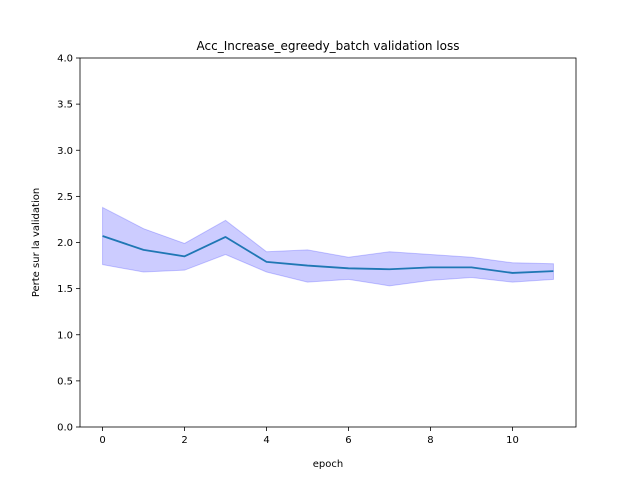  Describe the element at coordinates (65, 289) in the screenshot. I see `y-tick-label: 1.5` at that location.